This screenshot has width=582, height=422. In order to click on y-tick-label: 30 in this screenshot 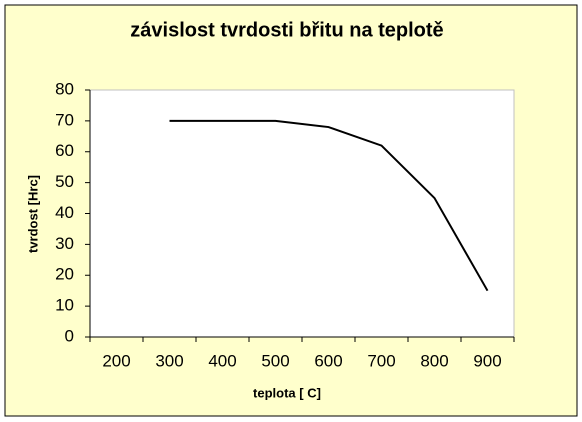, I will do `click(64, 243)`.